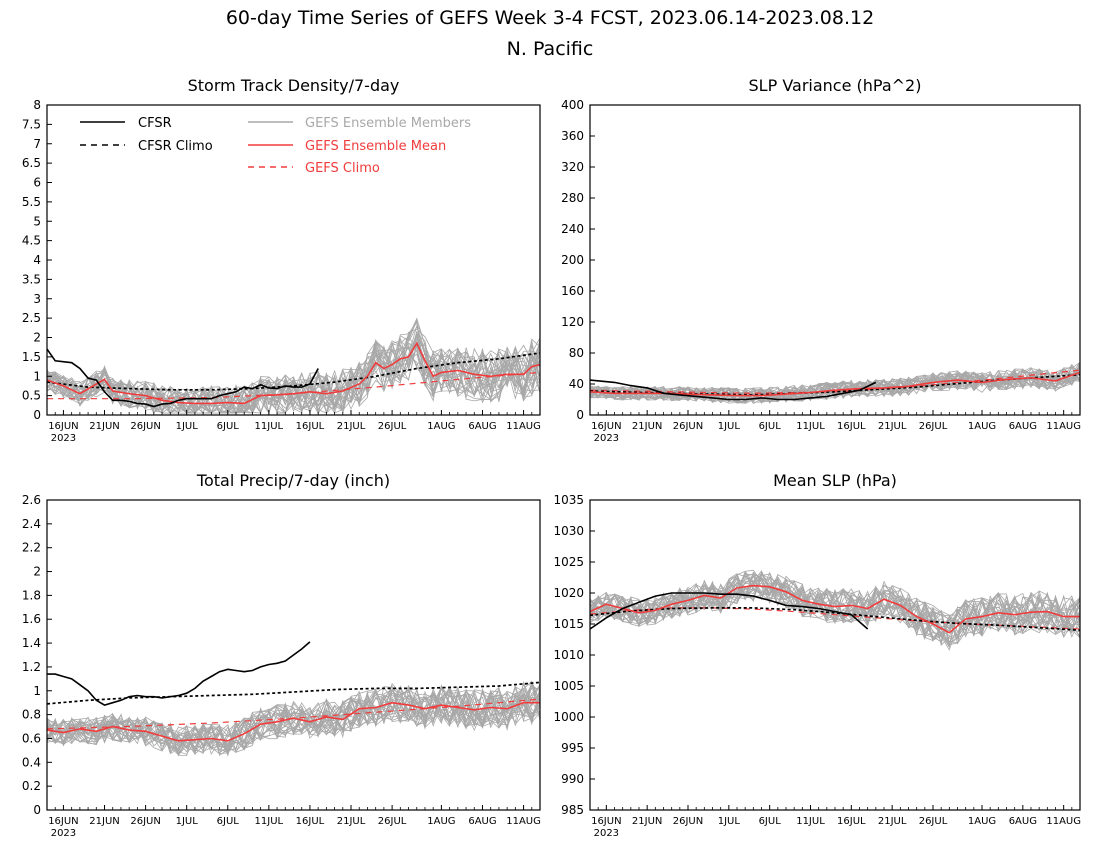  Describe the element at coordinates (175, 146) in the screenshot. I see `legend-label-cfsr-climo: CFSR Climo` at that location.